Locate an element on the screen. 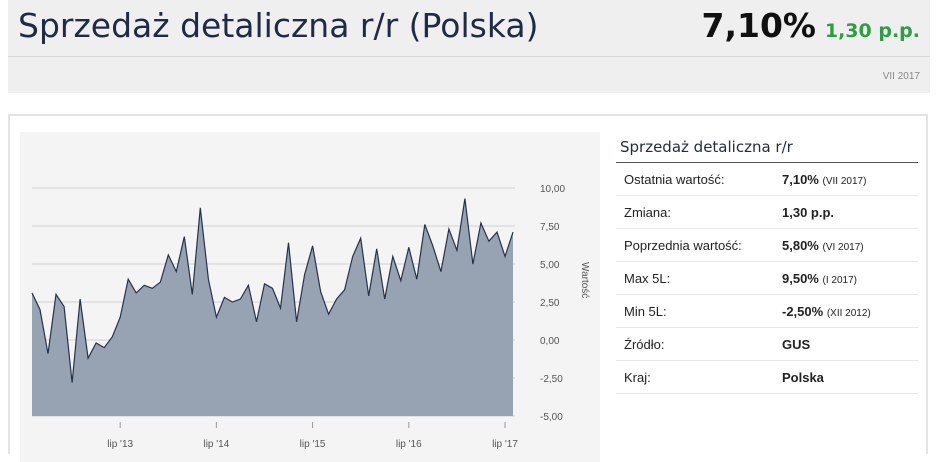 The height and width of the screenshot is (462, 945). y-tick-label: 10,00 is located at coordinates (552, 189).